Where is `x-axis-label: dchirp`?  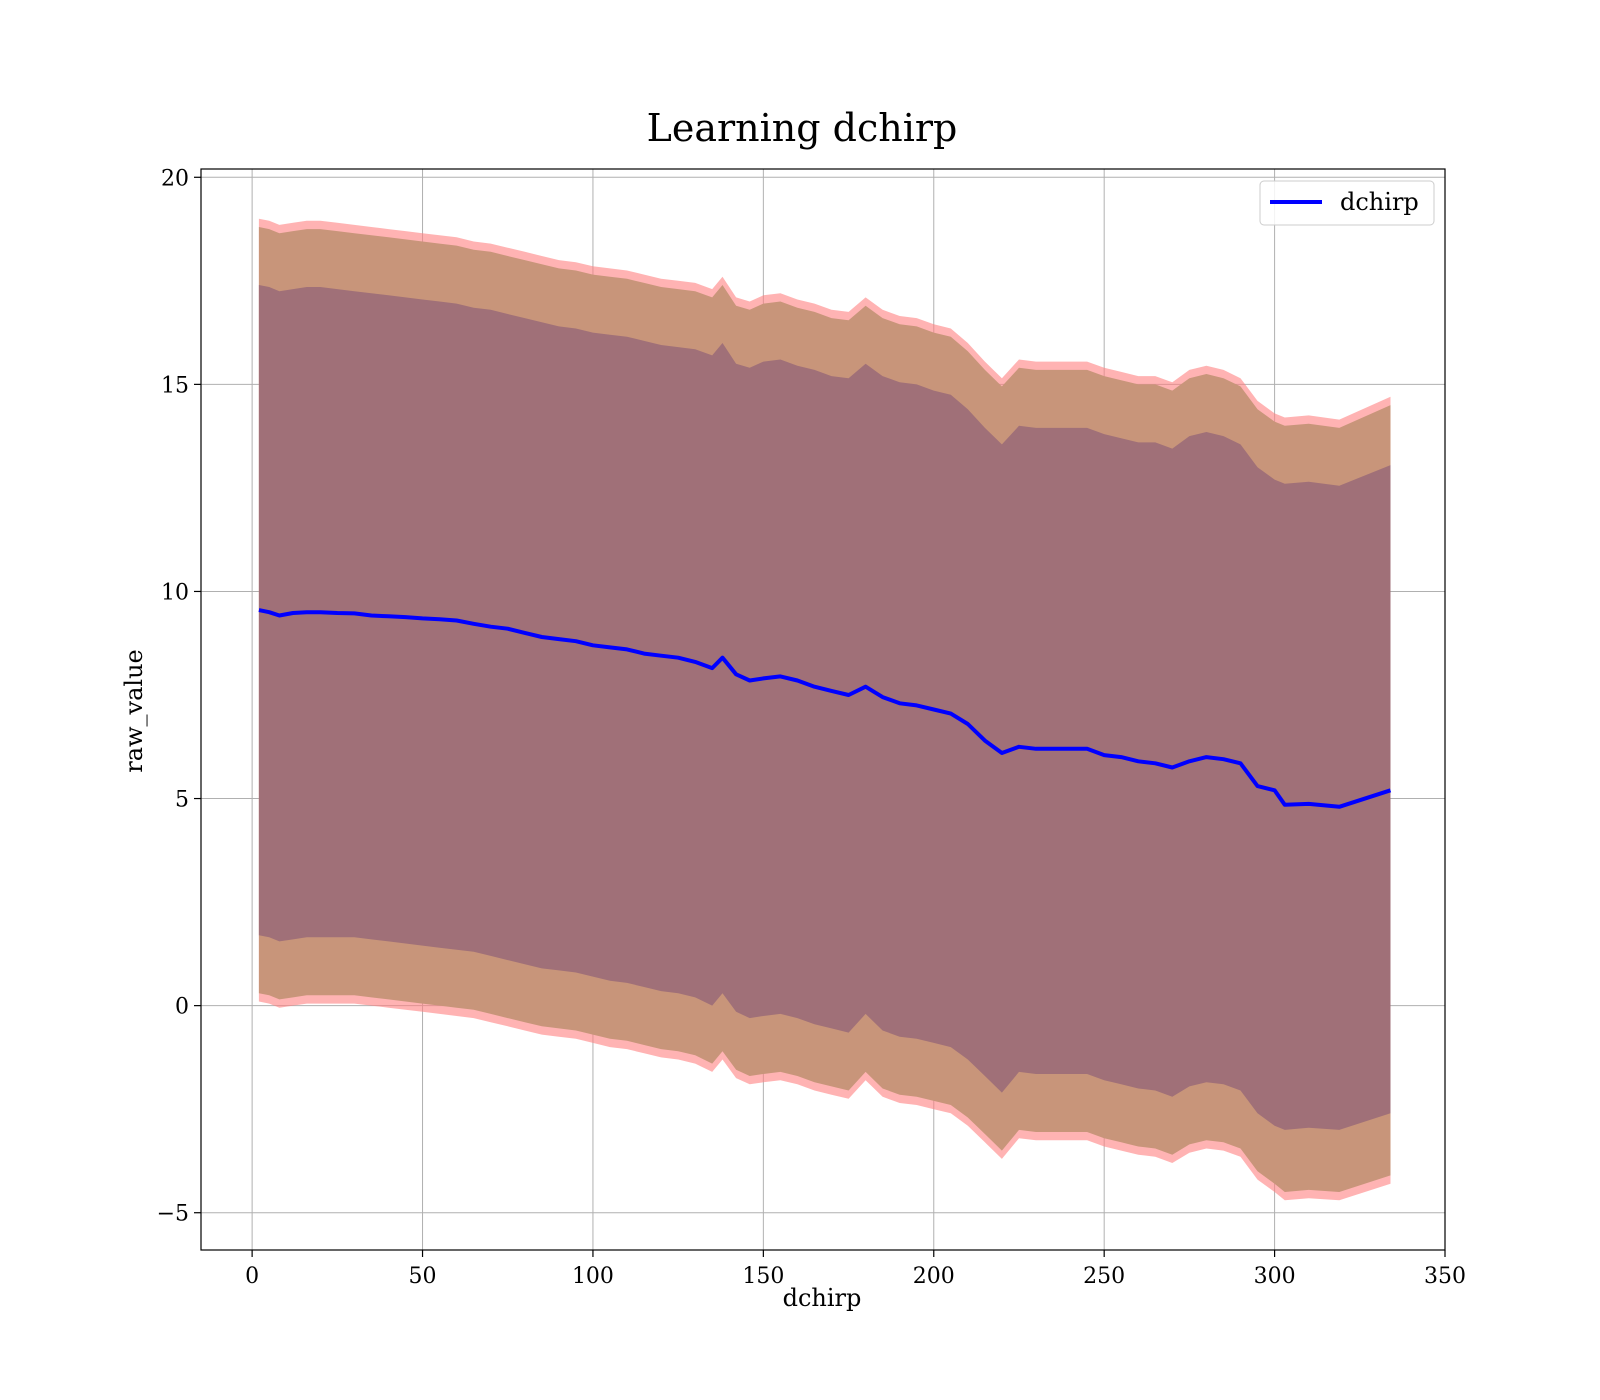
x-axis-label: dchirp is located at coordinates (822, 1298).